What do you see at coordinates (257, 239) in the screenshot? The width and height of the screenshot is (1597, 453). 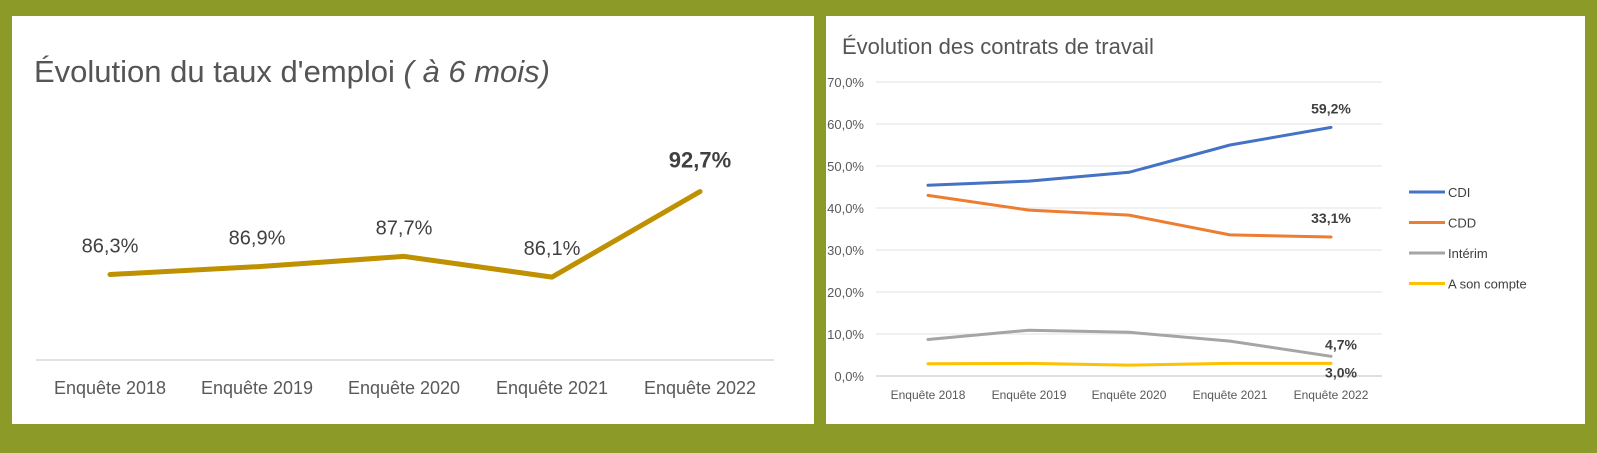 I see `data-label-enquete-2019: 86,9%` at bounding box center [257, 239].